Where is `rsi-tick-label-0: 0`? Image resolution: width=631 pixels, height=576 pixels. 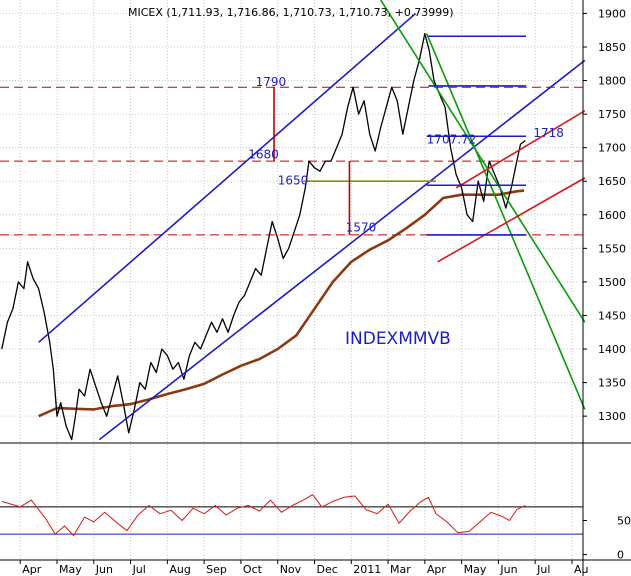 rsi-tick-label-0: 0 is located at coordinates (620, 555).